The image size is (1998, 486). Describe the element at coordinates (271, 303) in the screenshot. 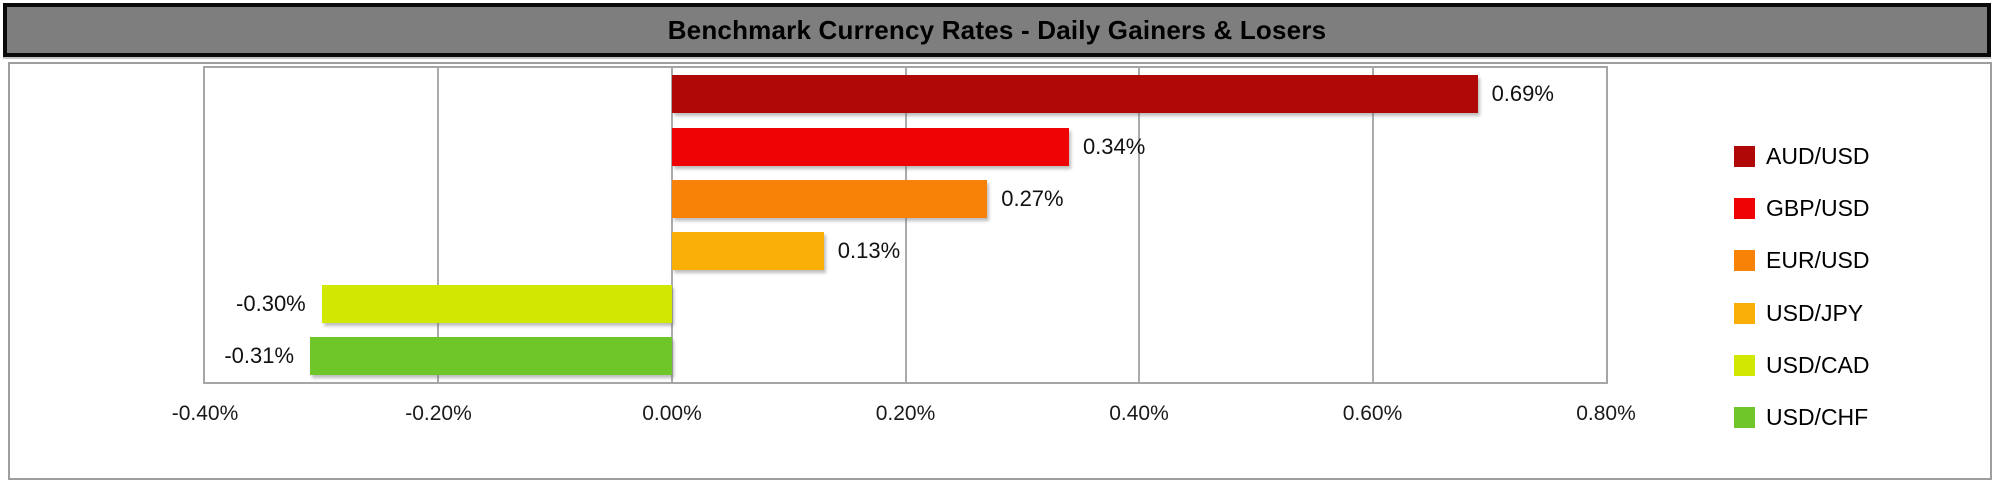

I see `bar-value-label-usd-cad: -0.30%` at that location.